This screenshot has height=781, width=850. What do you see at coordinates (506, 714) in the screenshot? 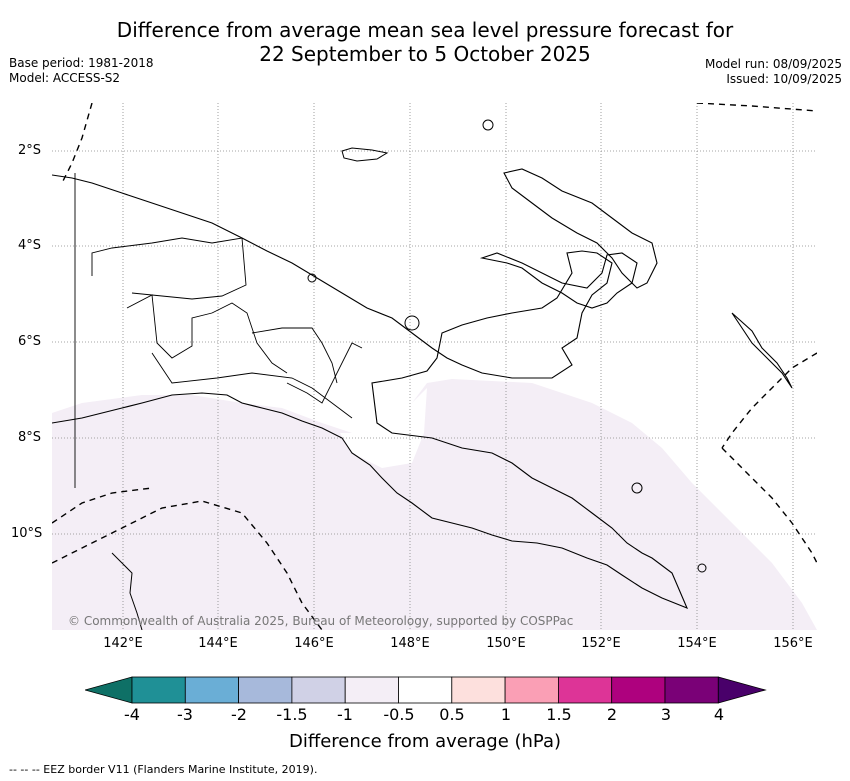
I see `cb-tick-1: 1` at bounding box center [506, 714].